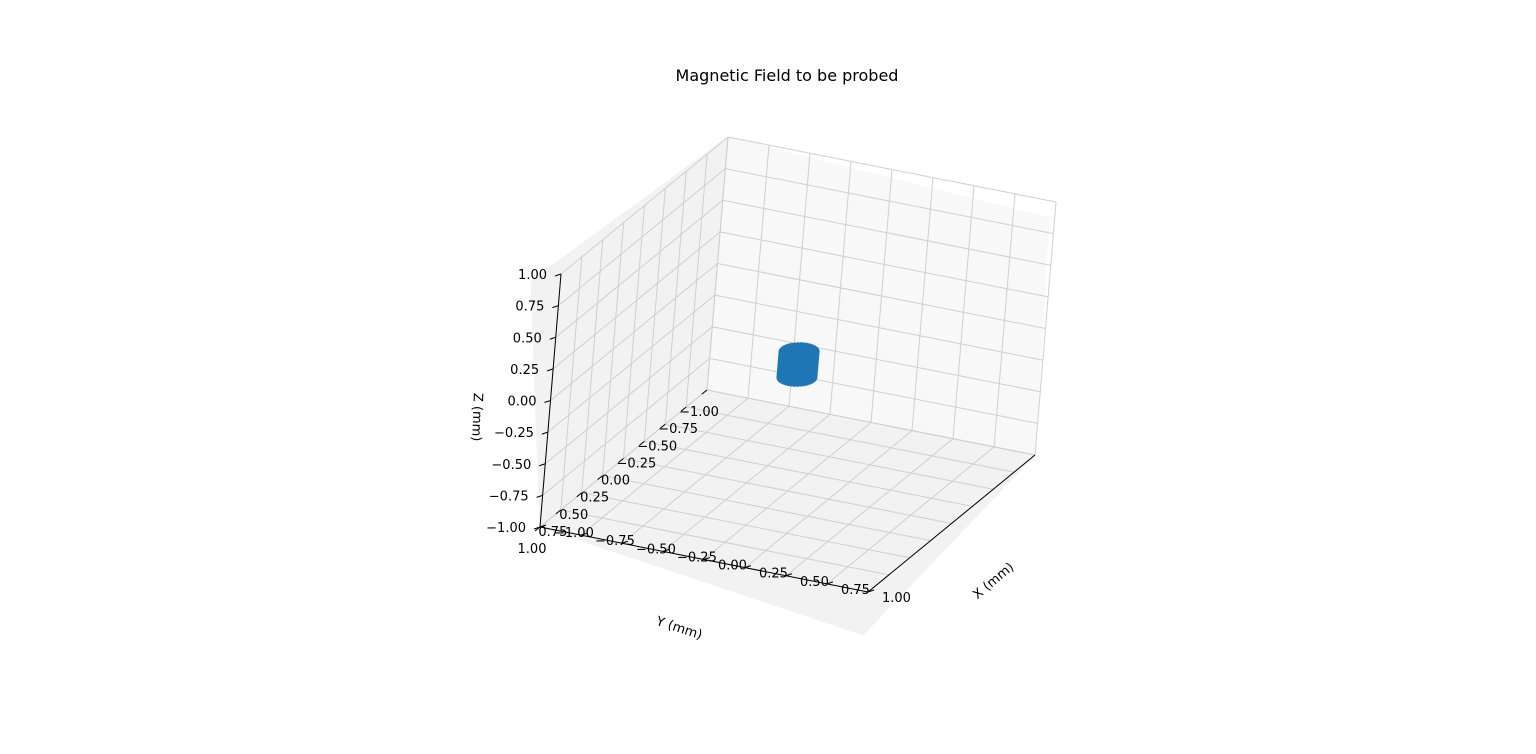 This screenshot has width=1536, height=754. I want to click on z-axis-label: Z (mm), so click(476, 417).